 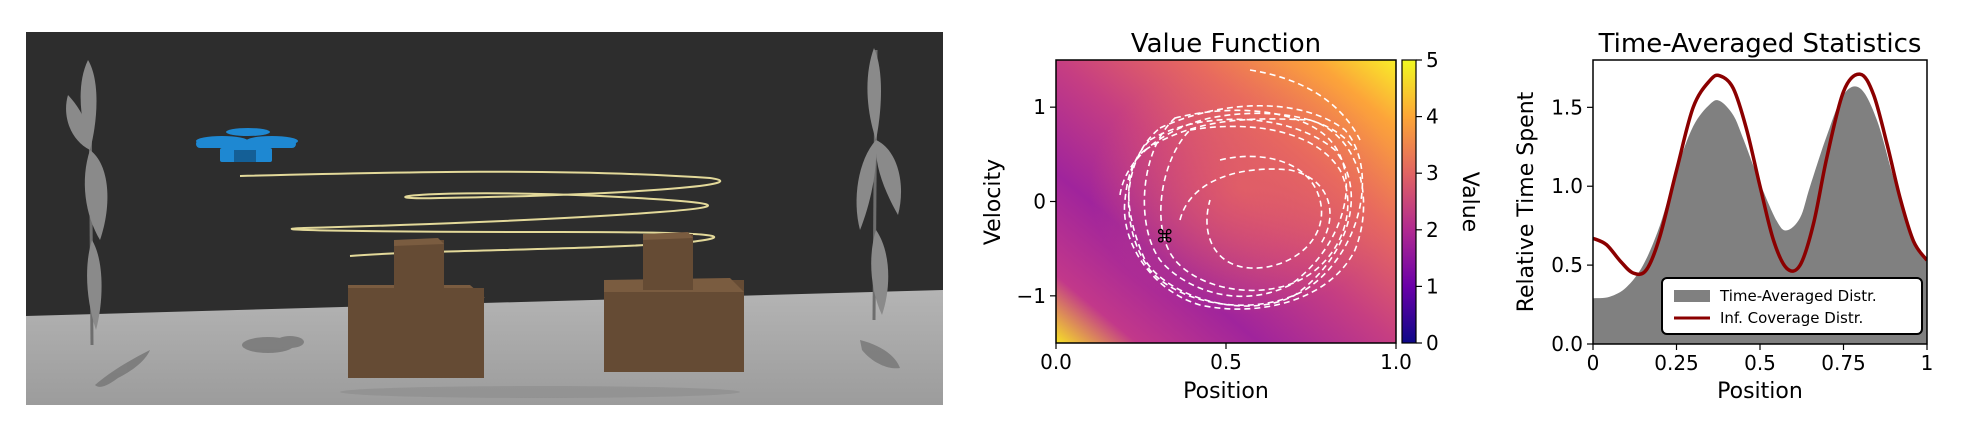 I want to click on y-tick-label: 0.0, so click(x=1567, y=344).